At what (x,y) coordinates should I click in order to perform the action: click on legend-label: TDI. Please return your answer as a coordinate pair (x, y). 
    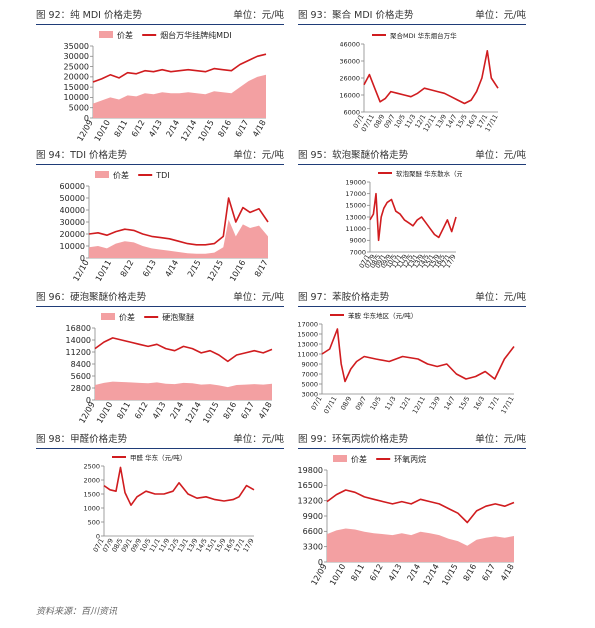
    Looking at the image, I should click on (162, 175).